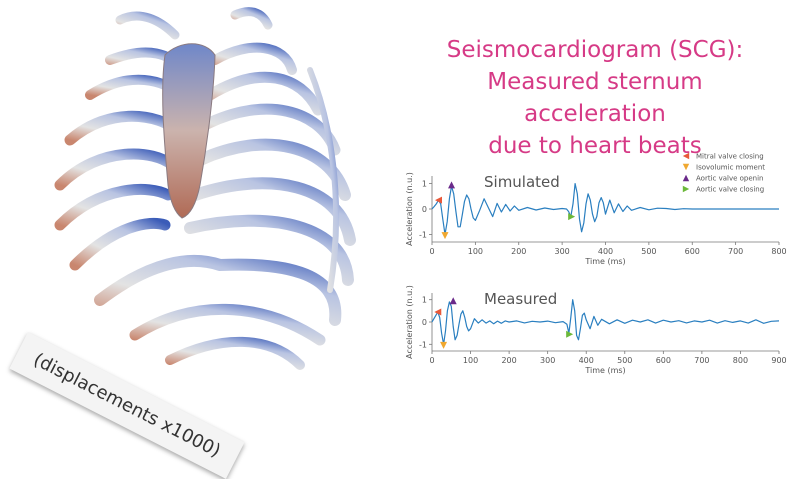 Image resolution: width=793 pixels, height=479 pixels. Describe the element at coordinates (730, 168) in the screenshot. I see `legend-label: Isovolumic moment` at that location.